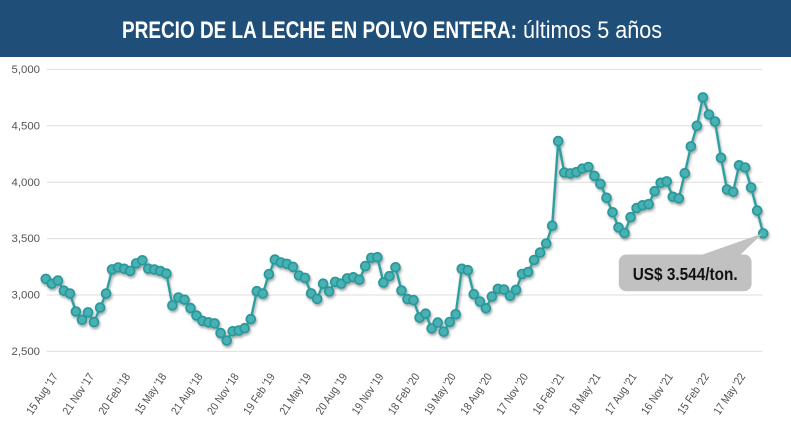 The image size is (791, 426). I want to click on svg-text: 21 Nov '17, so click(79, 394).